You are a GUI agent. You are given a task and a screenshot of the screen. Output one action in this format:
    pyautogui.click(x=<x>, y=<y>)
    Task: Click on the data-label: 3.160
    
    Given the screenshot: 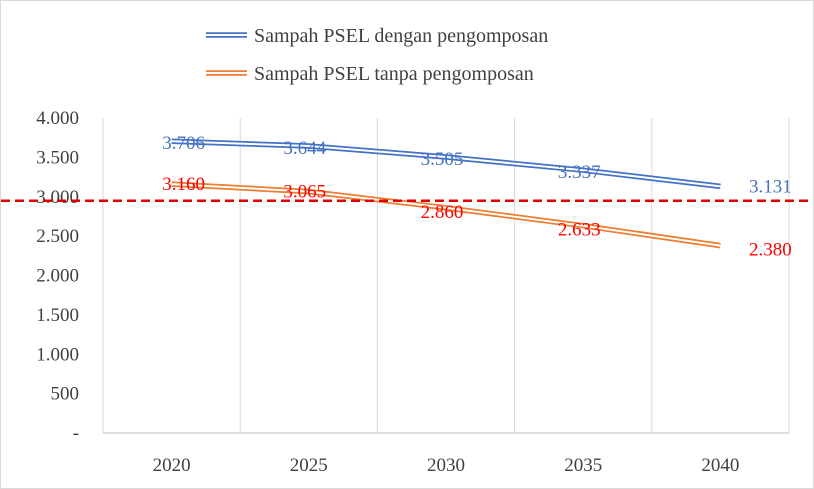 What is the action you would take?
    pyautogui.click(x=183, y=184)
    